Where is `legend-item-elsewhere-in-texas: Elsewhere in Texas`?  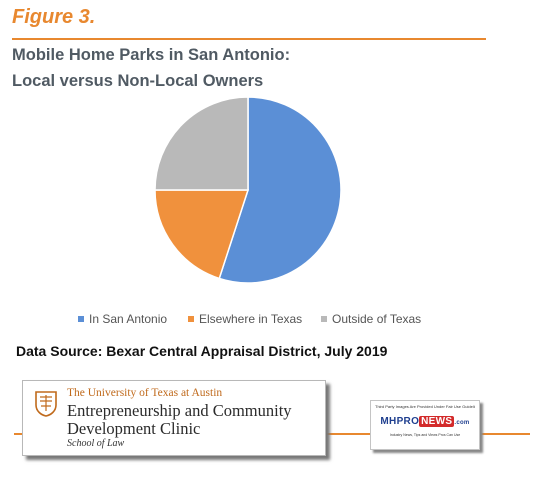 legend-item-elsewhere-in-texas: Elsewhere in Texas is located at coordinates (245, 319).